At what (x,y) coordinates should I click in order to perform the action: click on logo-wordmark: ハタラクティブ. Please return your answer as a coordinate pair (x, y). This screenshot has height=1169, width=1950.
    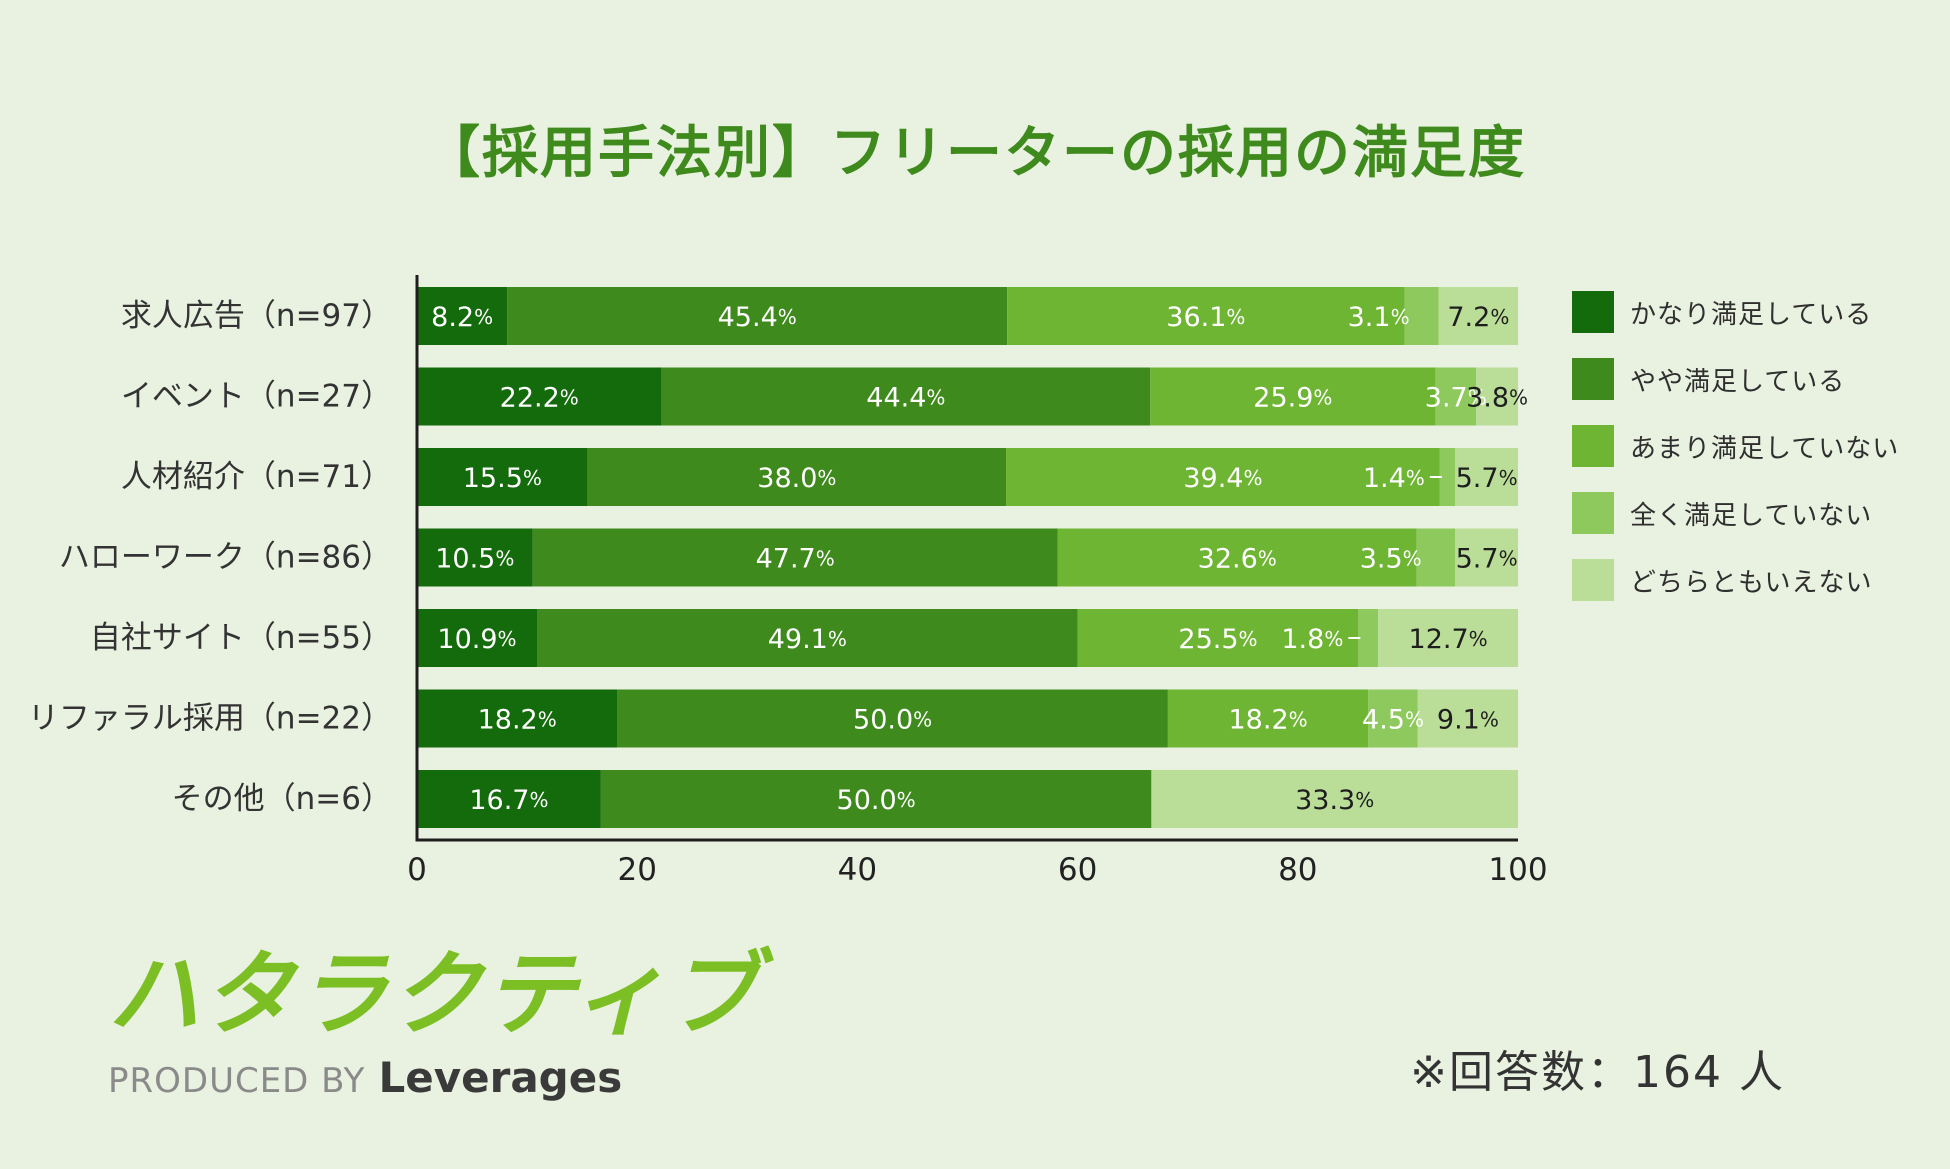
    Looking at the image, I should click on (434, 994).